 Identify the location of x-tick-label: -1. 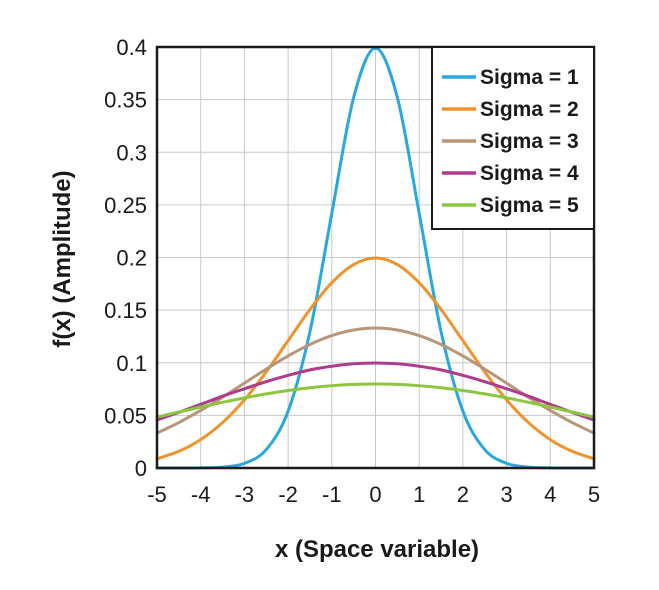
(332, 494).